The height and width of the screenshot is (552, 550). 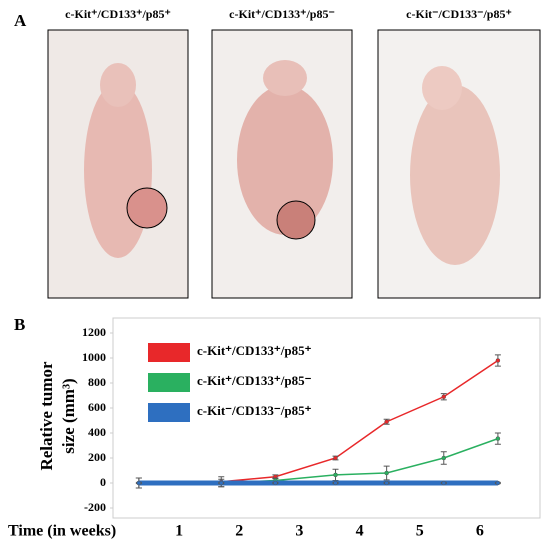 What do you see at coordinates (118, 14) in the screenshot?
I see `photo-caption: c-Kit⁺/CD133⁺/p85⁺` at bounding box center [118, 14].